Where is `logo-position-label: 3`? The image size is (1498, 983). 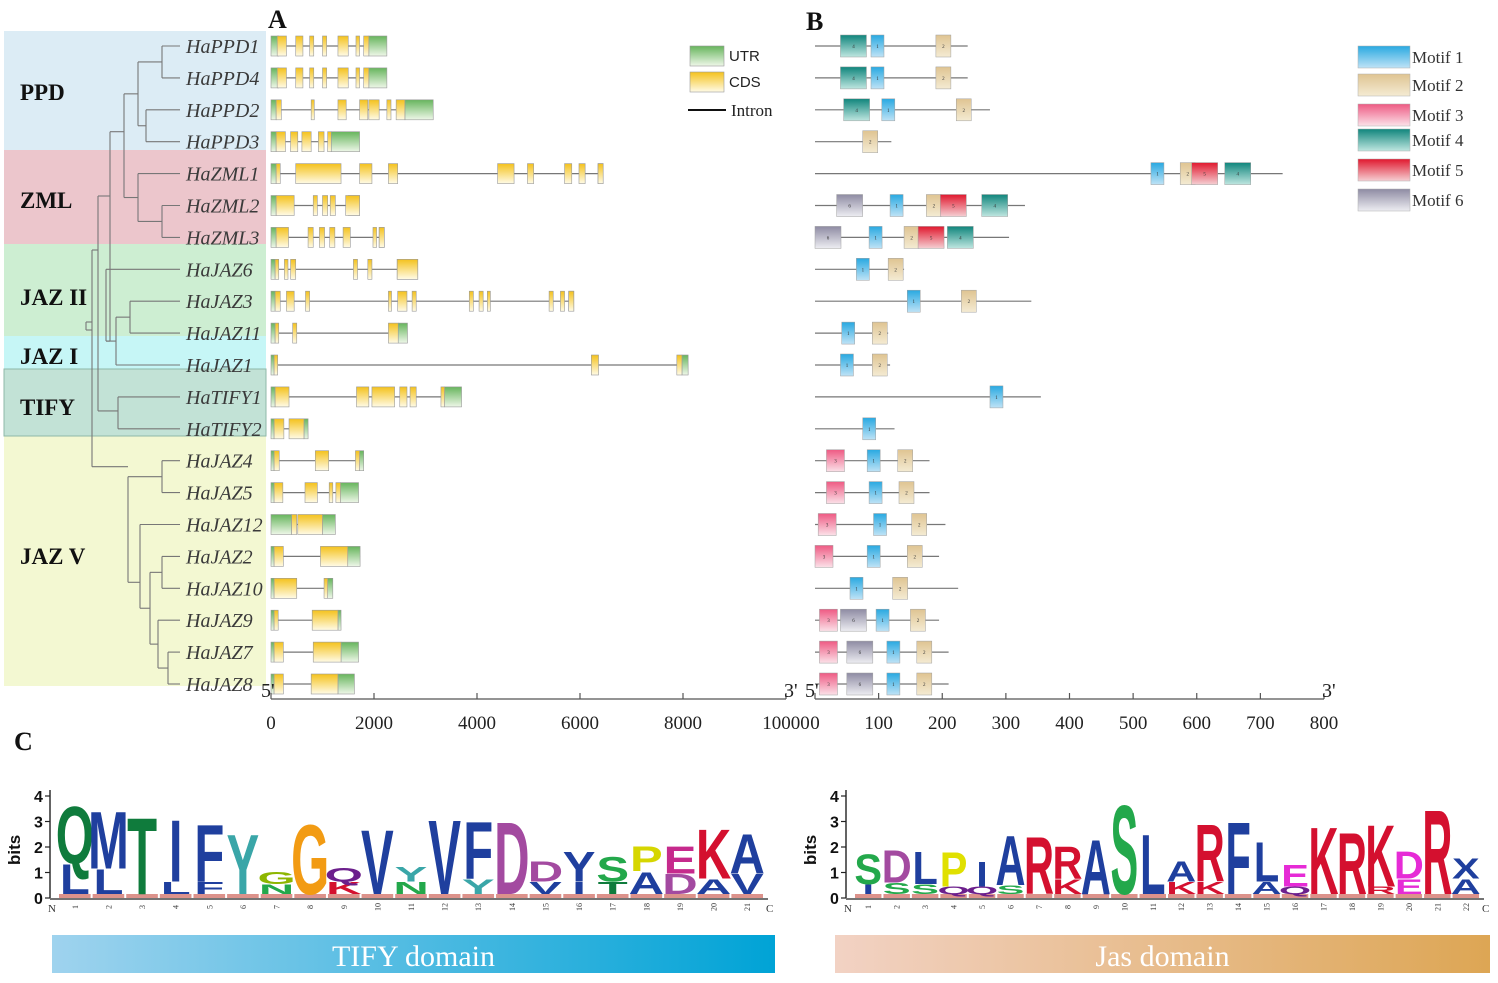 logo-position-label: 3 is located at coordinates (142, 907).